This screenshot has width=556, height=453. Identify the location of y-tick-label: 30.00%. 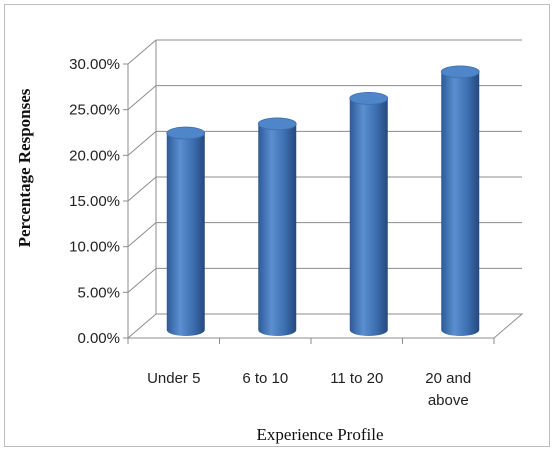
(94, 64).